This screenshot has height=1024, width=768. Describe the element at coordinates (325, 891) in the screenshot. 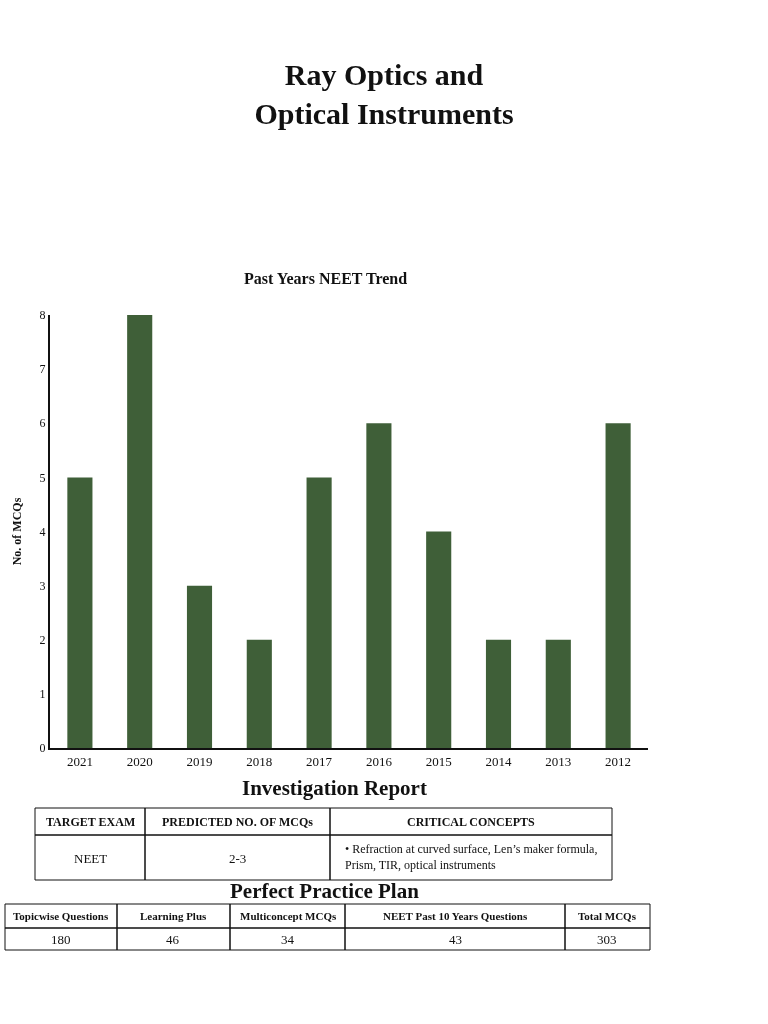

I see `text: Perfect Practice Plan` at that location.